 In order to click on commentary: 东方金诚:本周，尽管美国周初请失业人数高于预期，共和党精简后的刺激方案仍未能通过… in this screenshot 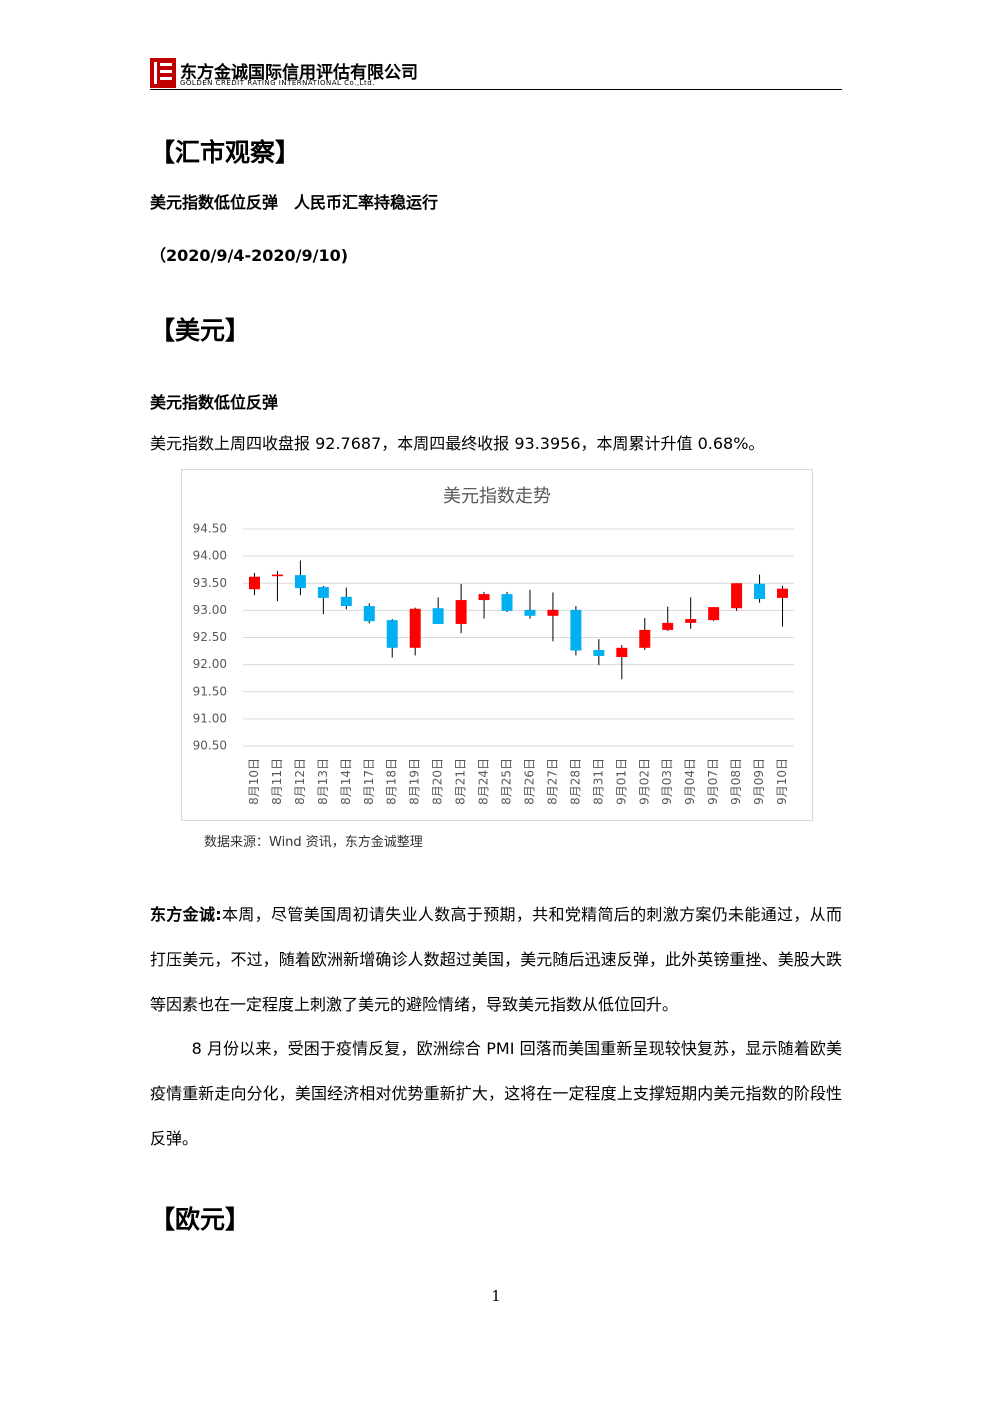, I will do `click(496, 959)`.